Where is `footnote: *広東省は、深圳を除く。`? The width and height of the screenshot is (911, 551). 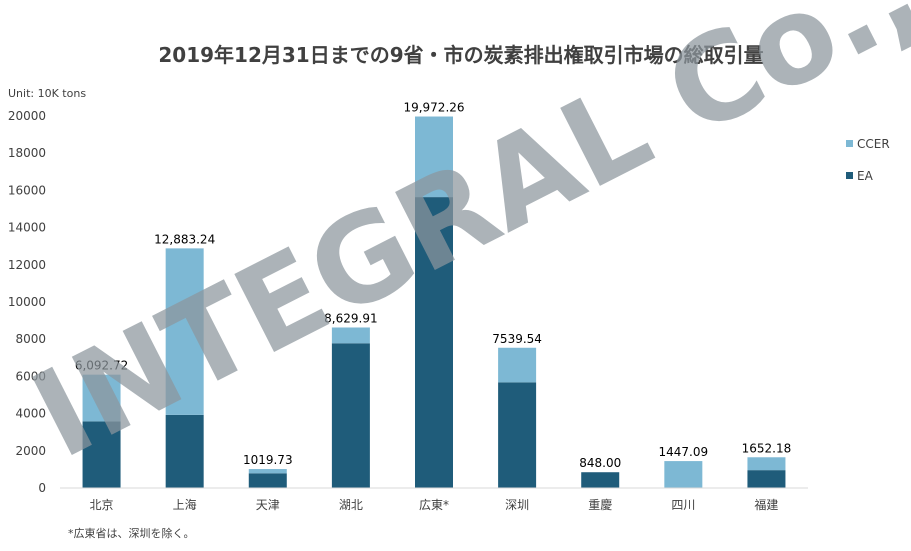
footnote: *広東省は、深圳を除く。 is located at coordinates (131, 533).